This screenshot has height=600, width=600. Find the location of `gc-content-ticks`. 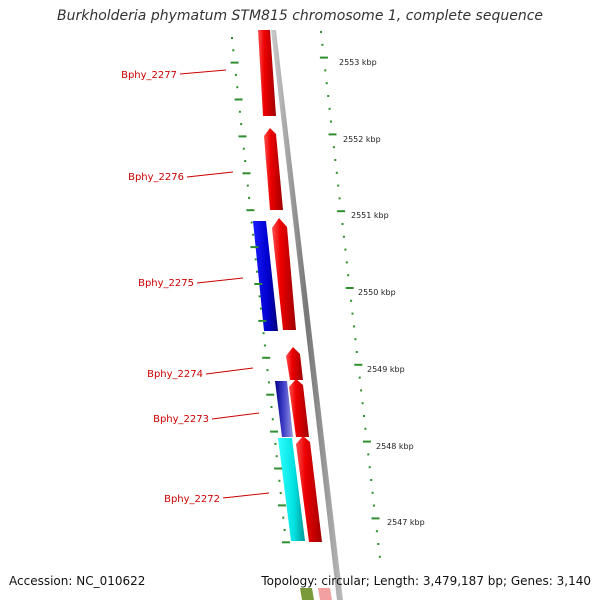

gc-content-ticks is located at coordinates (260, 290).